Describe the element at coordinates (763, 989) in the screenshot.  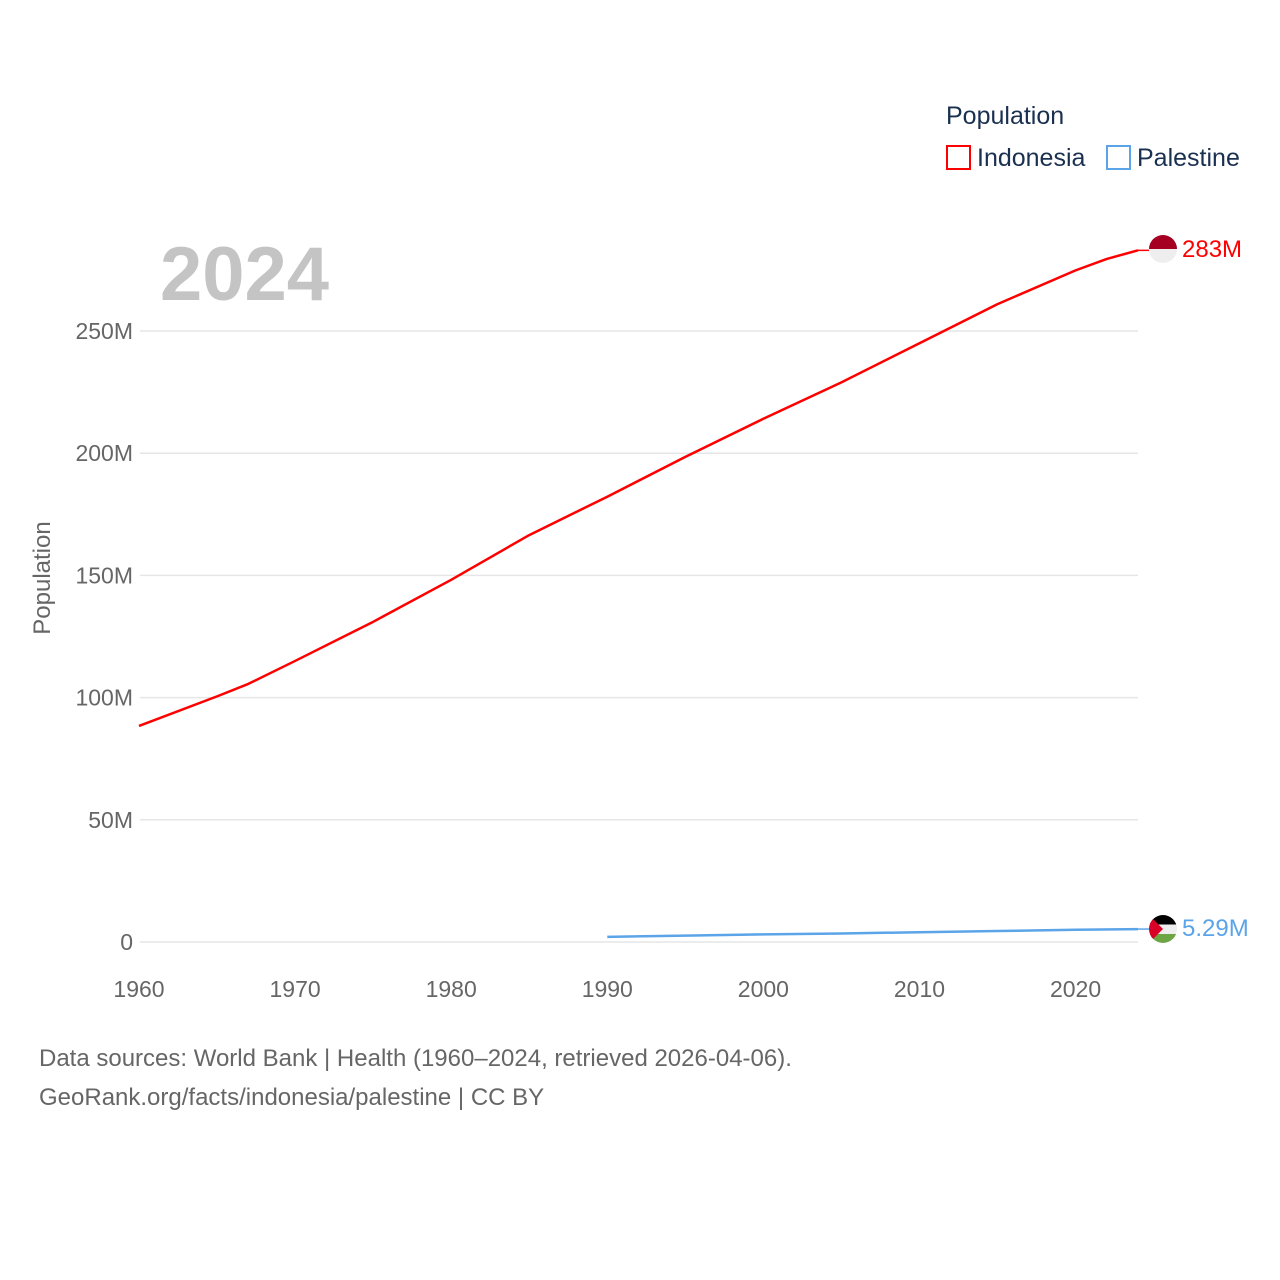
I see `x-tick-label: 2000` at that location.